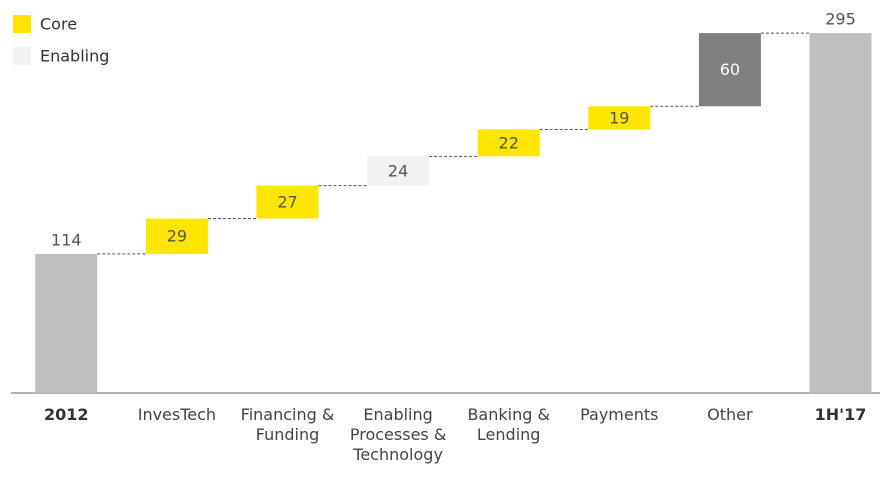 The image size is (885, 504). I want to click on value-label: 24, so click(398, 170).